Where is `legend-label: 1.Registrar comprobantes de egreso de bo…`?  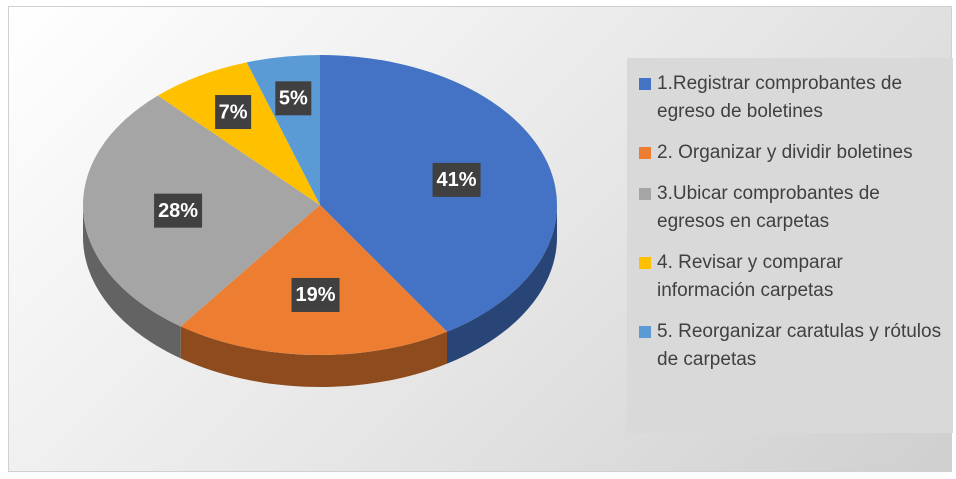
legend-label: 1.Registrar comprobantes de egreso de bo… is located at coordinates (780, 97).